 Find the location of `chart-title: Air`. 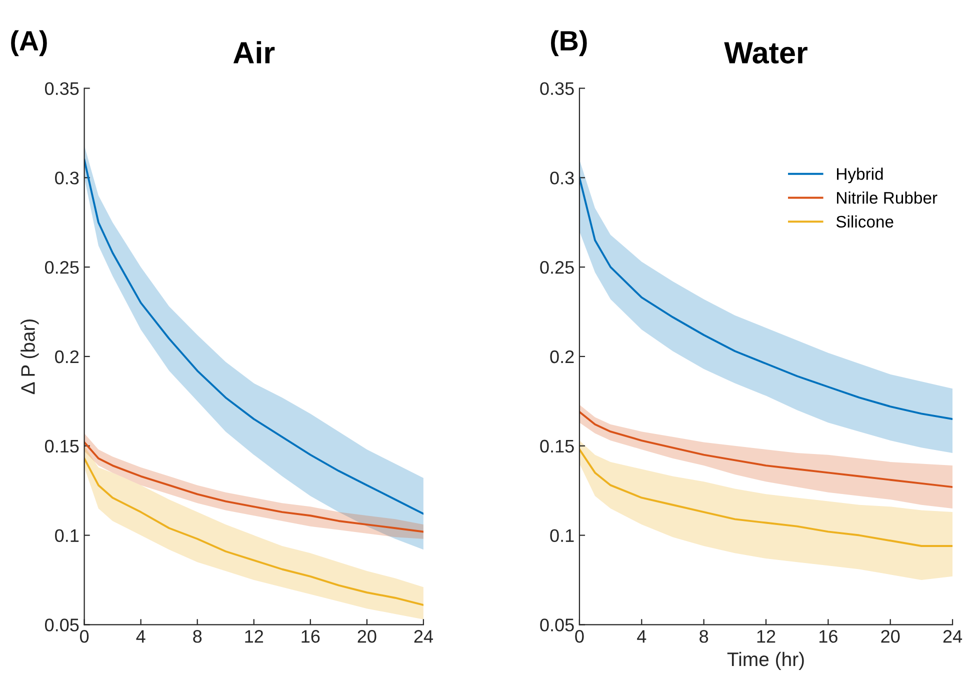

chart-title: Air is located at coordinates (254, 52).